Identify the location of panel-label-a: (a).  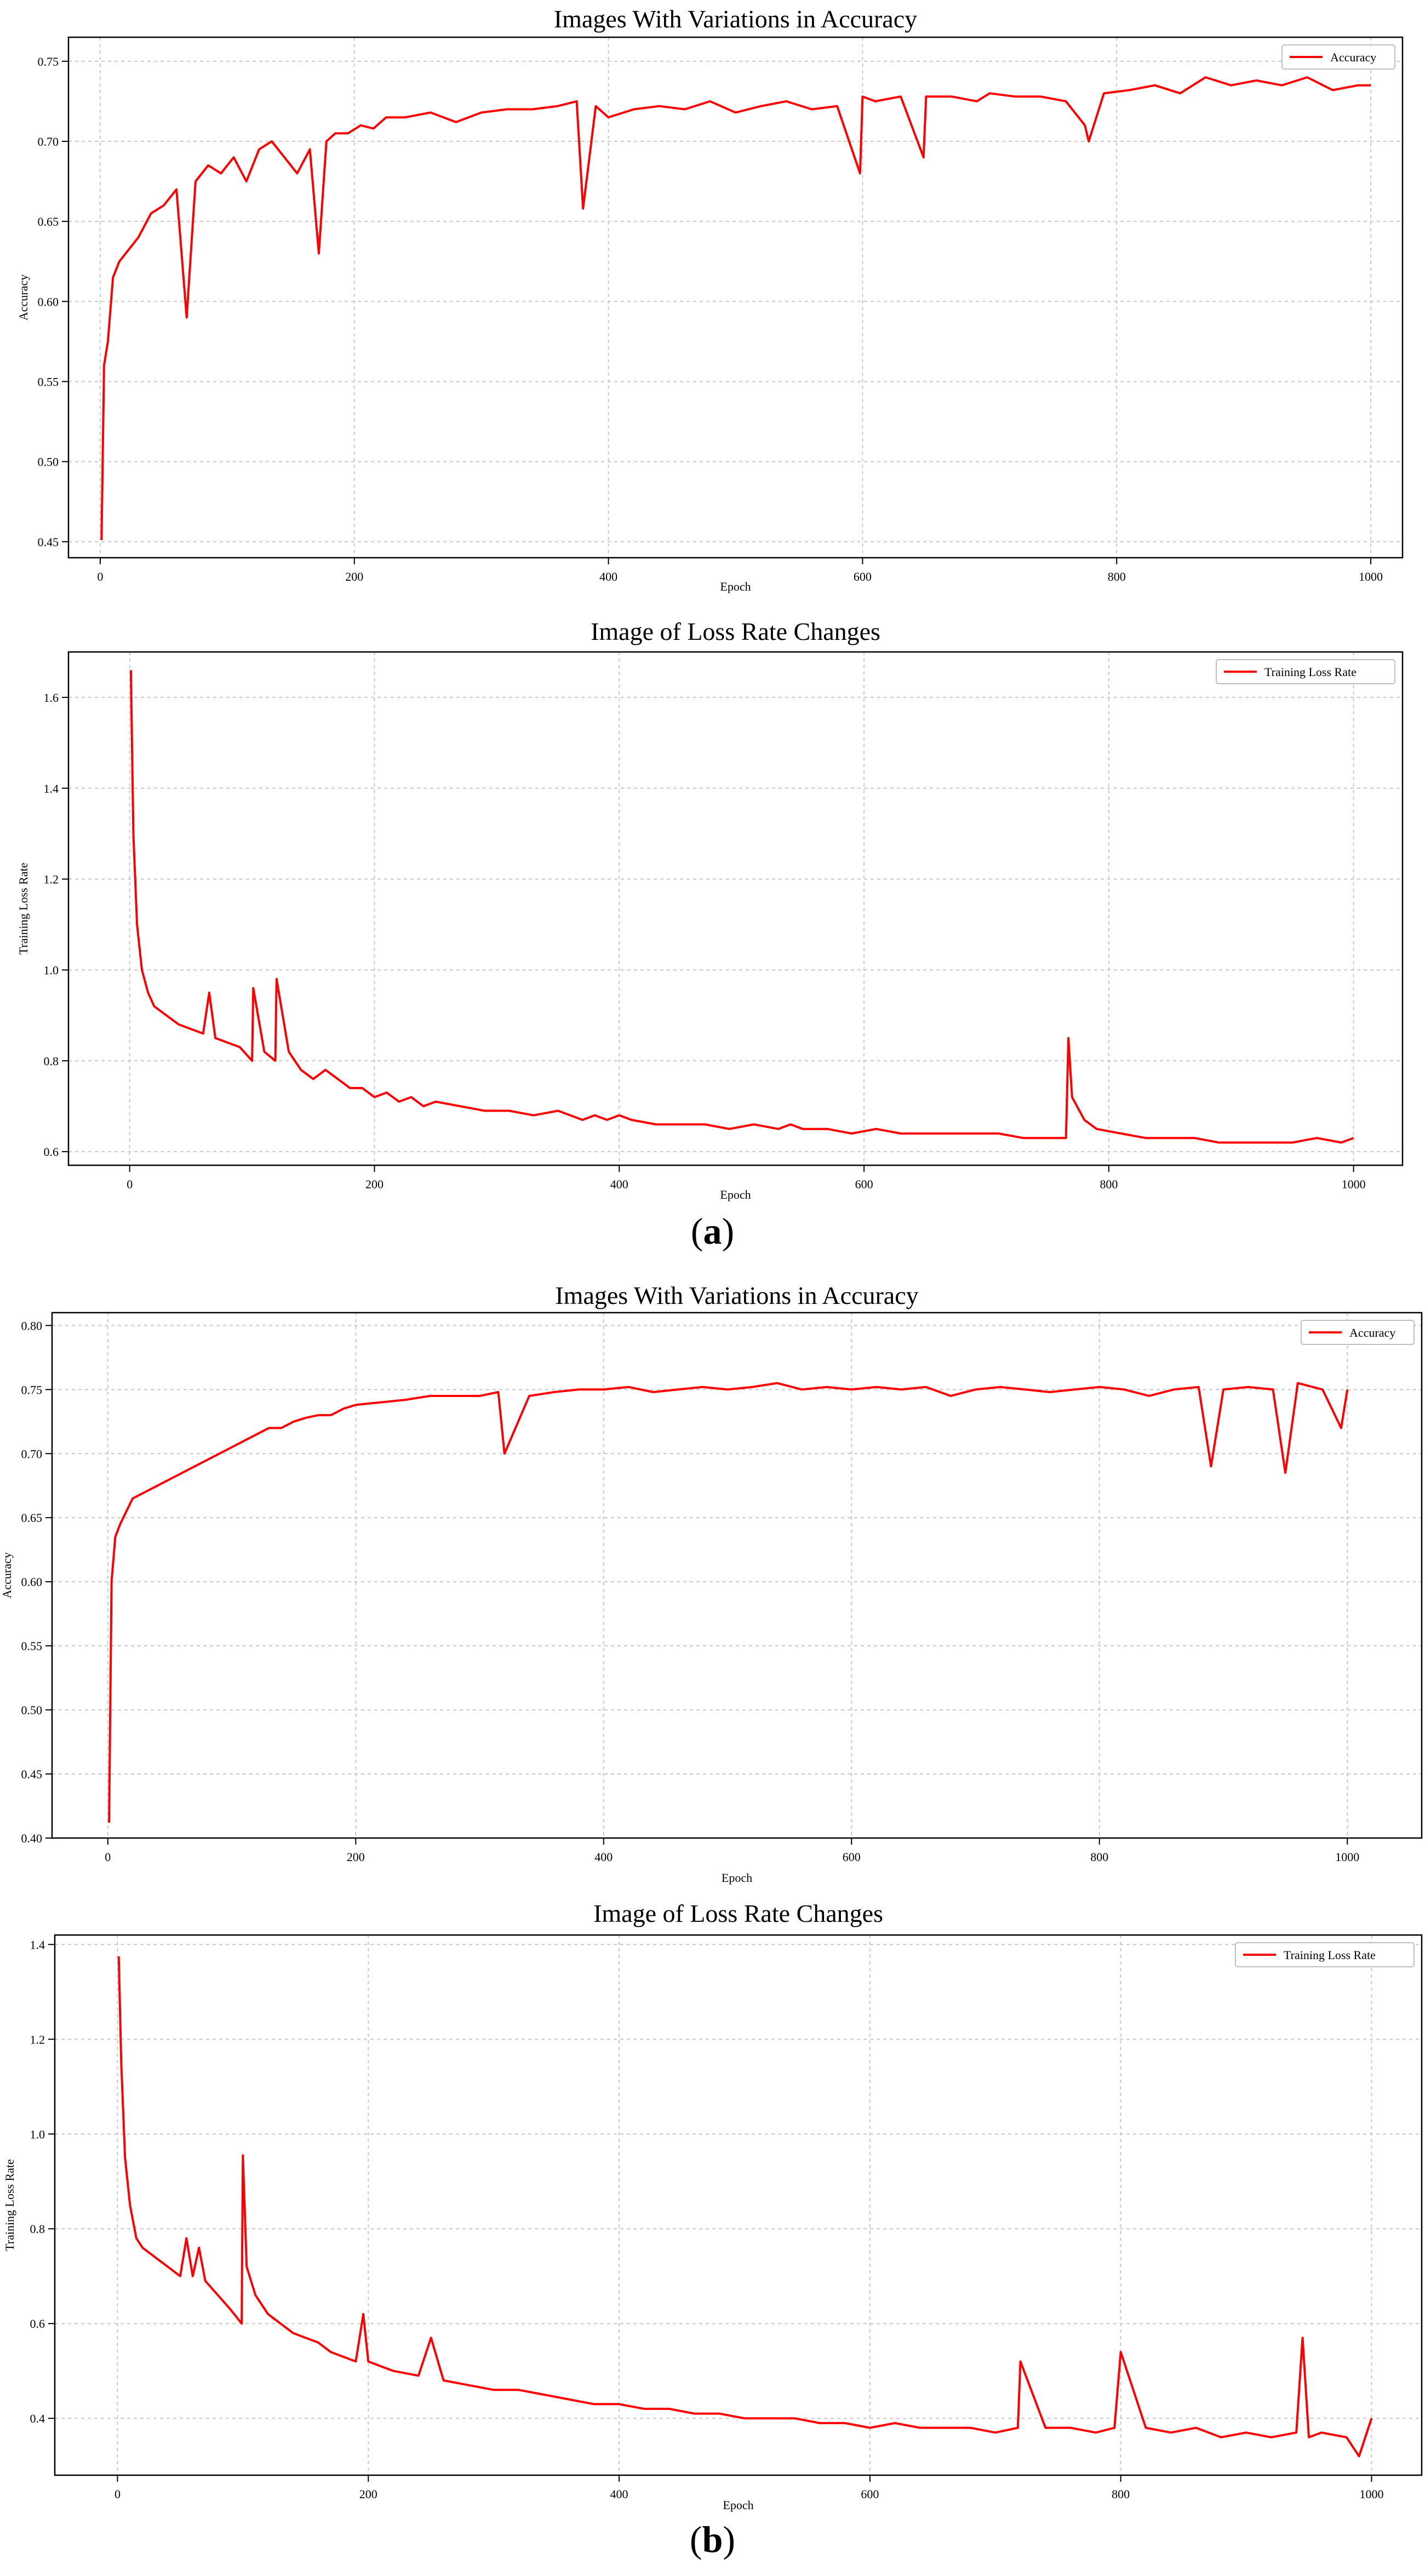
(712, 1231).